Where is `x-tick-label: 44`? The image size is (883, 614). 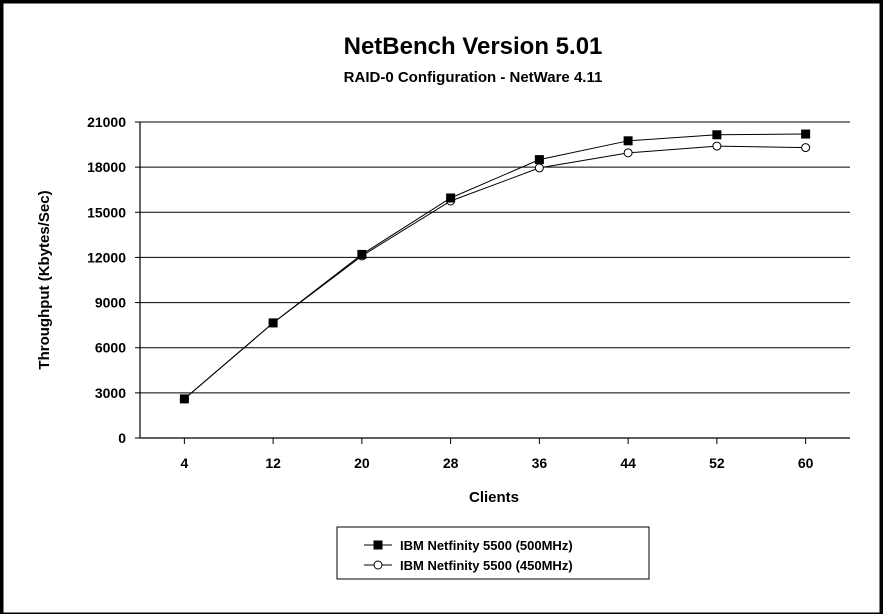 x-tick-label: 44 is located at coordinates (628, 463).